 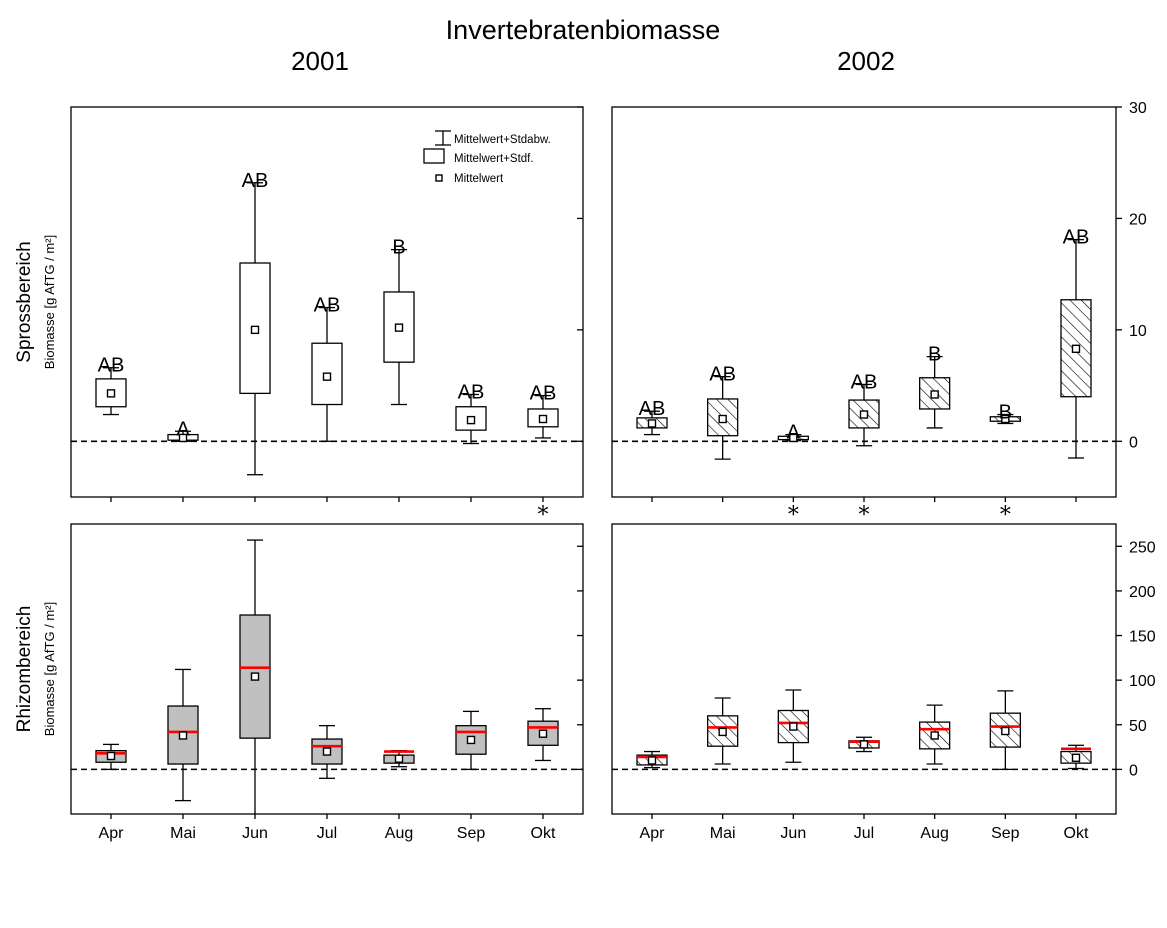 I want to click on legend-sd-label: Mittelwert+Stdabw., so click(x=502, y=140).